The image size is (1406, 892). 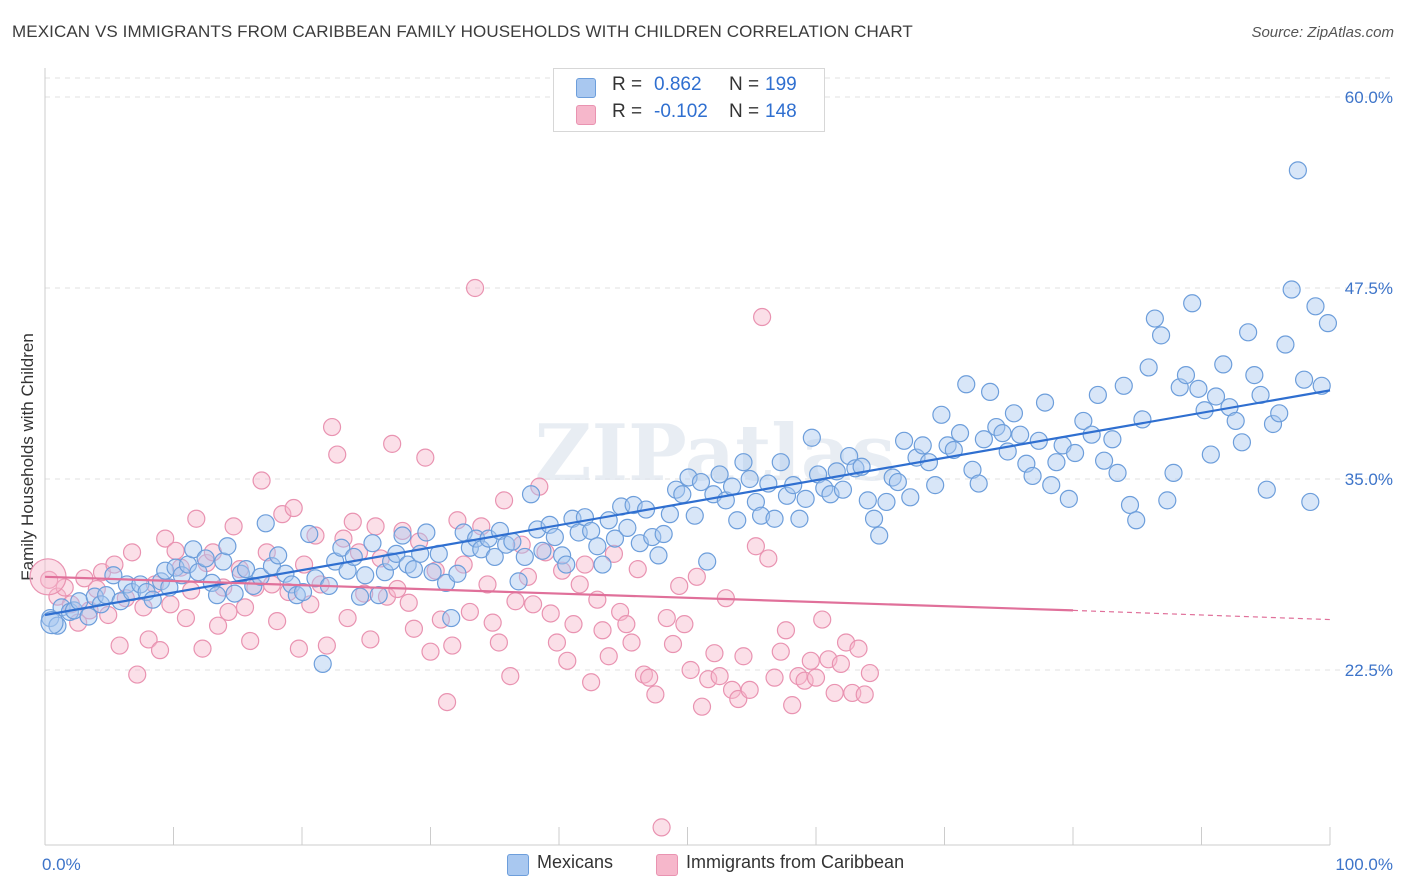 I want to click on r-label: R =, so click(x=627, y=111).